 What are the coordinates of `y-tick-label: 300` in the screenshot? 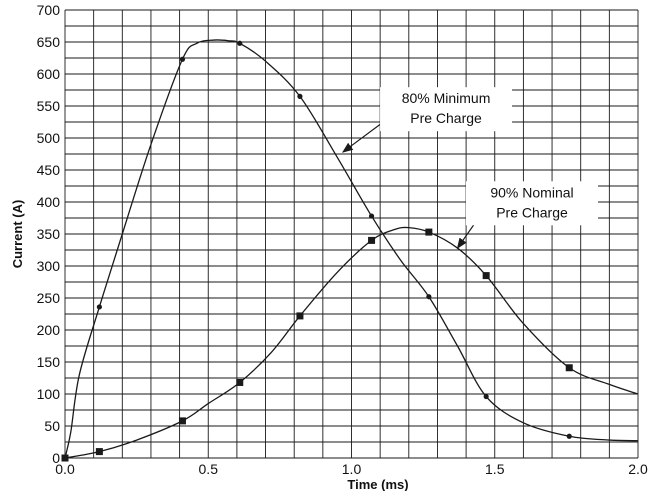 It's located at (49, 266).